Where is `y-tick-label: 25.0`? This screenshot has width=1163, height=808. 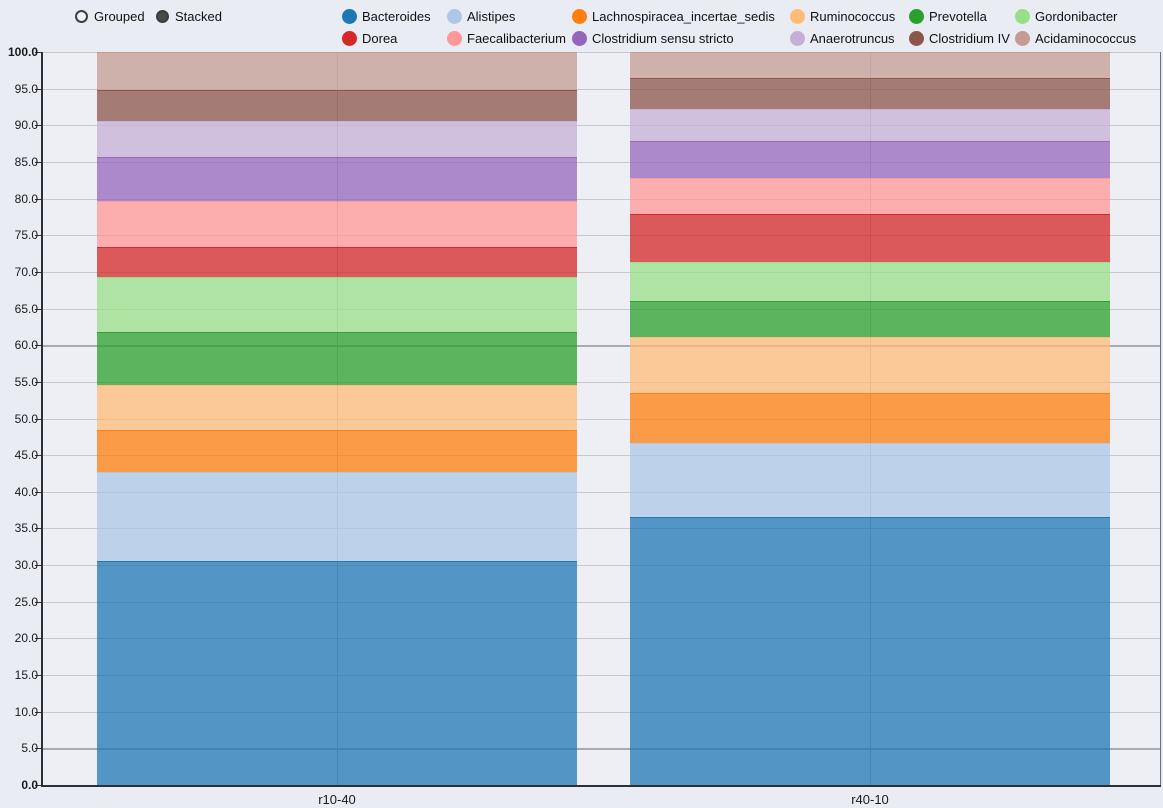
y-tick-label: 25.0 is located at coordinates (26, 601).